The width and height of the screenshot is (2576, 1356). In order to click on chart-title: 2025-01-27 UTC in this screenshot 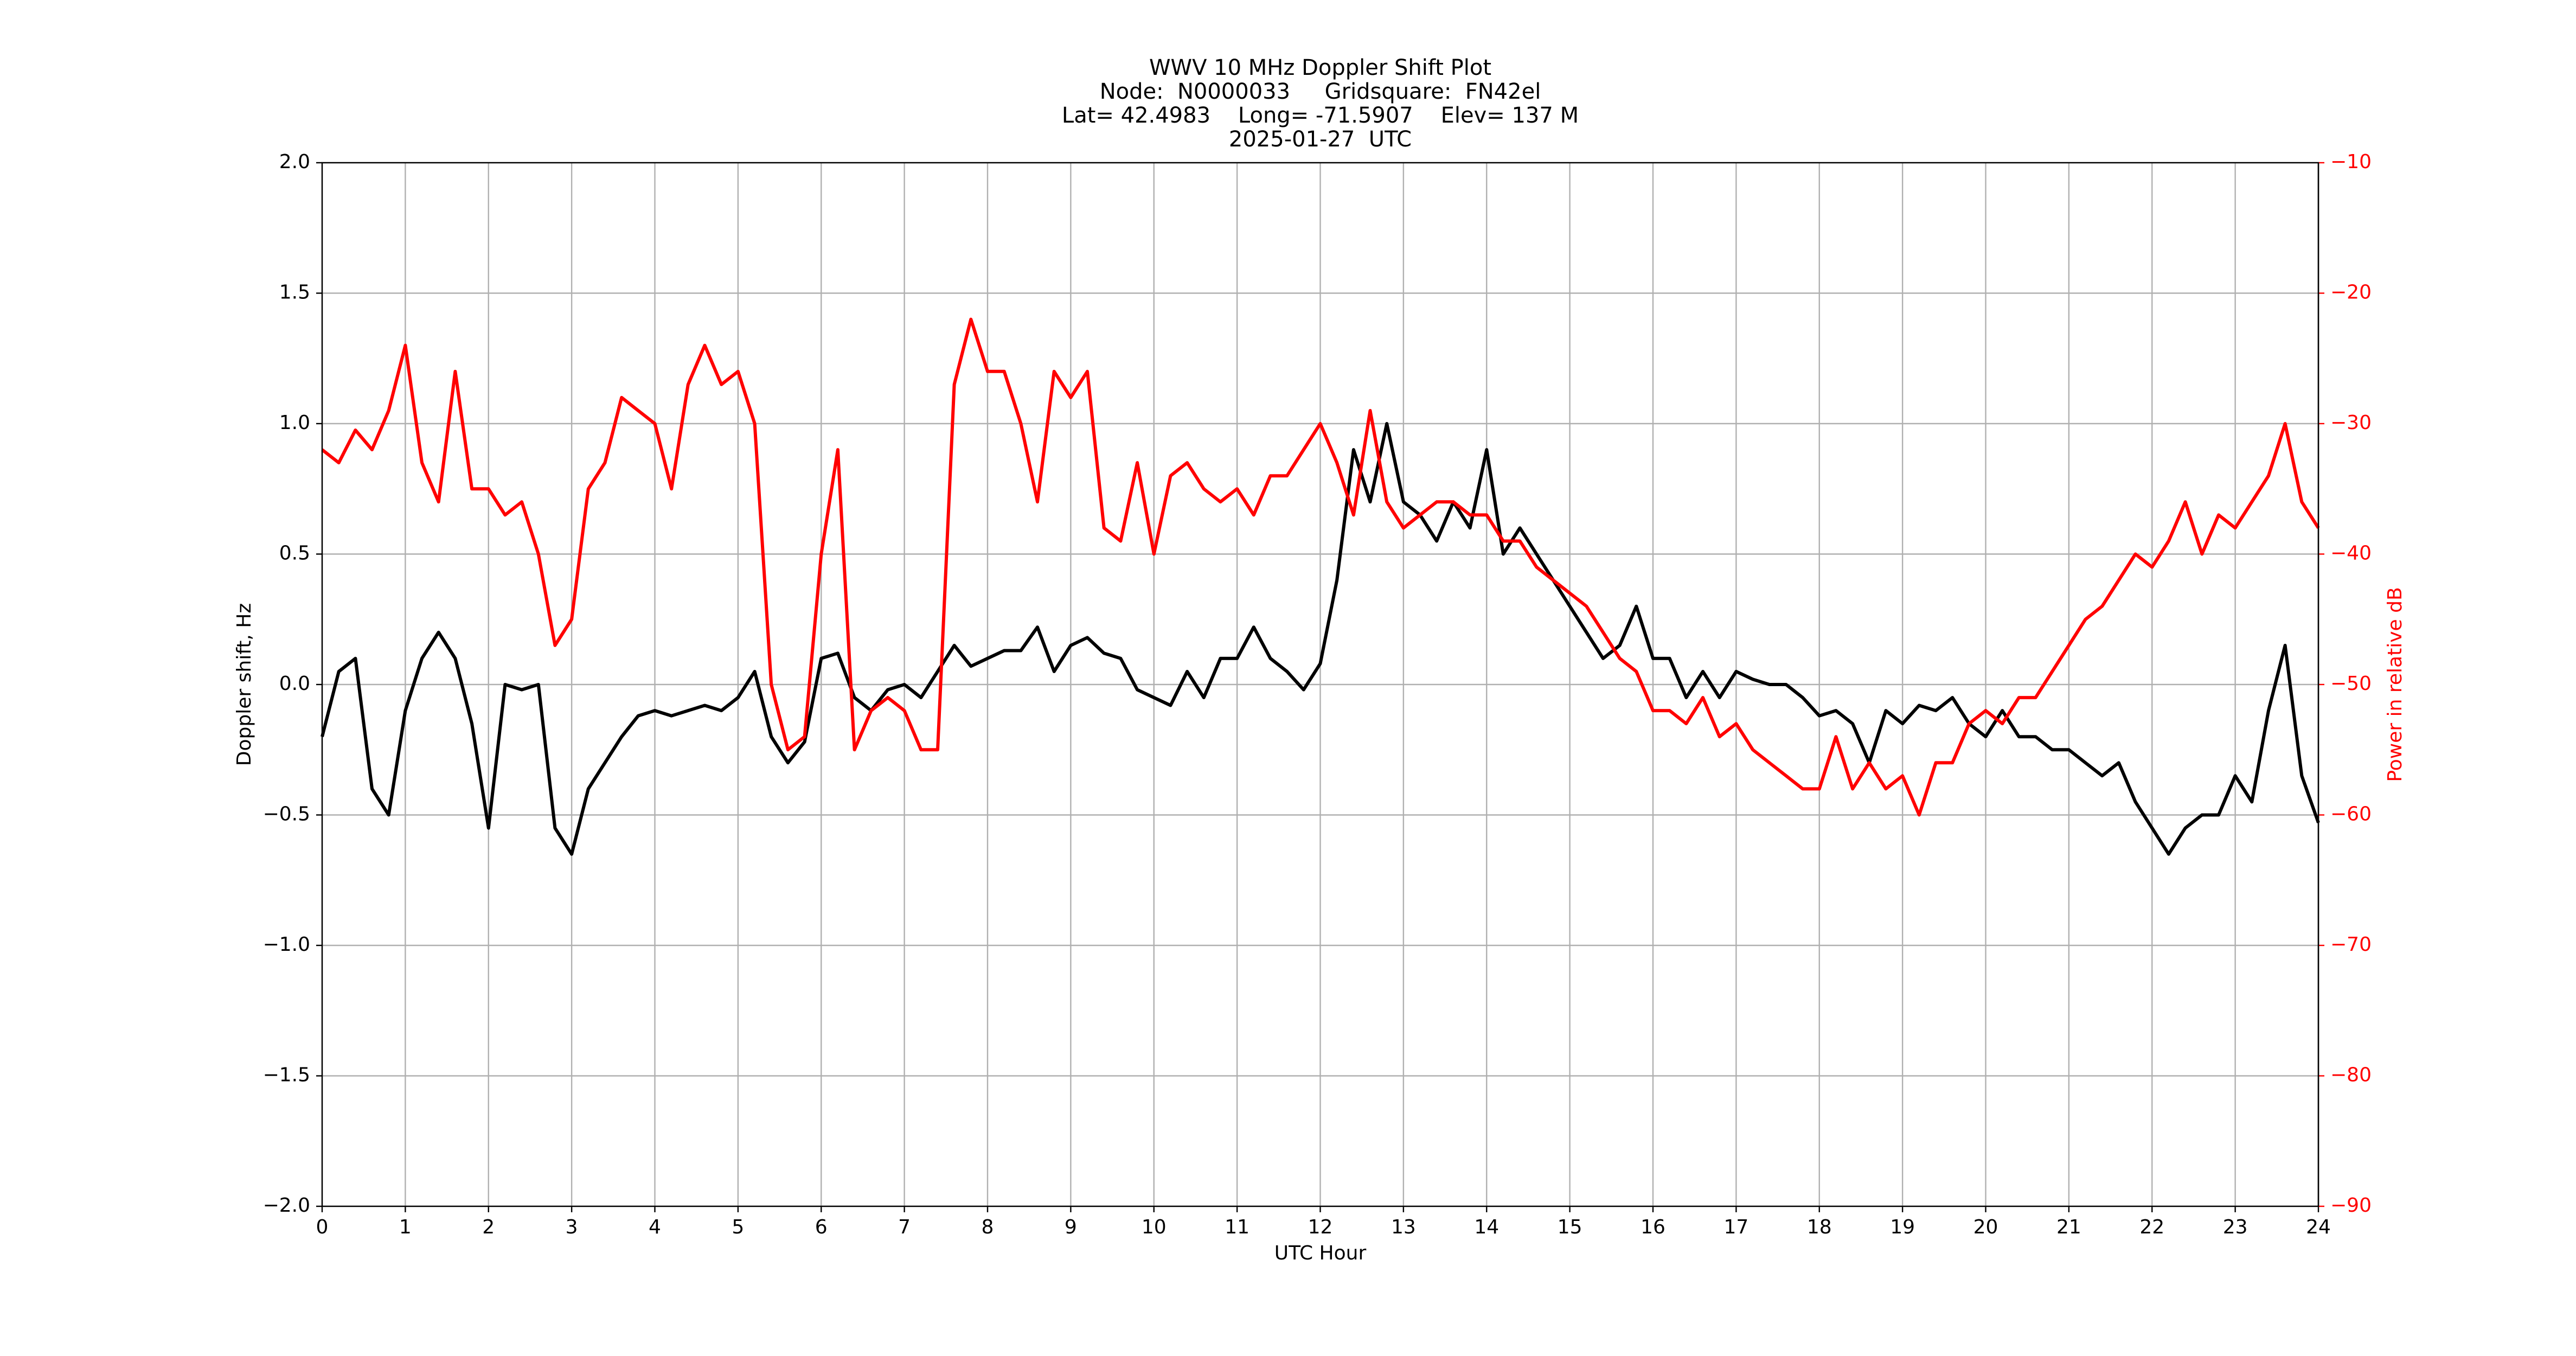, I will do `click(1320, 139)`.